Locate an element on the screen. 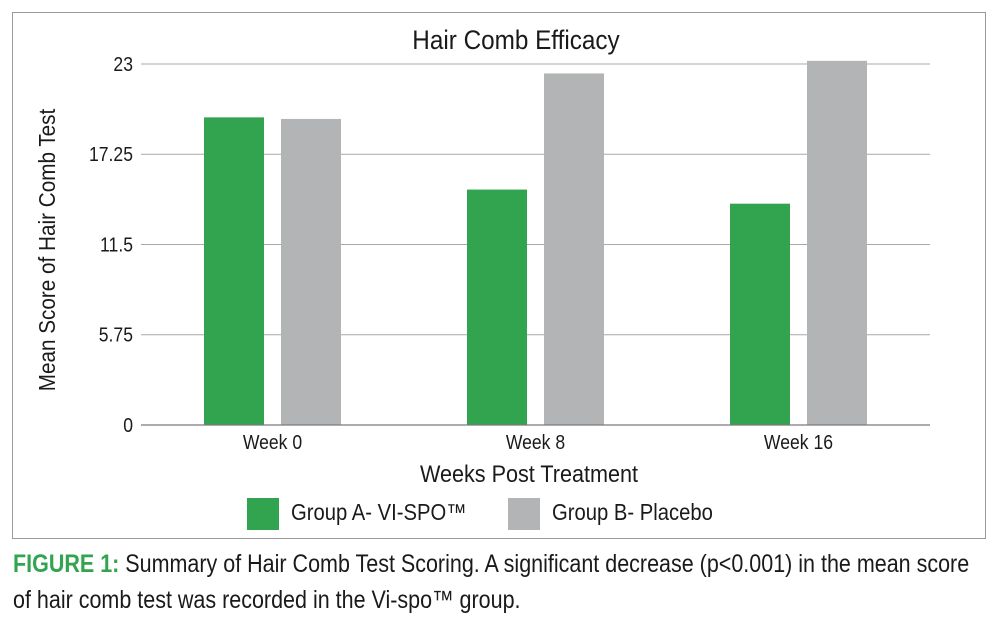  y-tick-label: 11.5 is located at coordinates (116, 244).